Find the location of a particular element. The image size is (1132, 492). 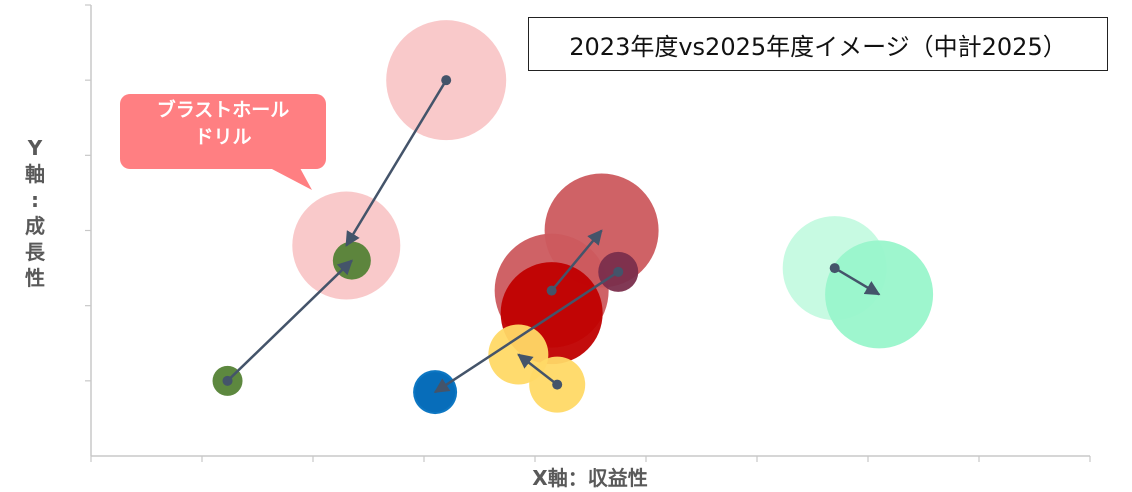

y-axis-label-char: : is located at coordinates (35, 200).